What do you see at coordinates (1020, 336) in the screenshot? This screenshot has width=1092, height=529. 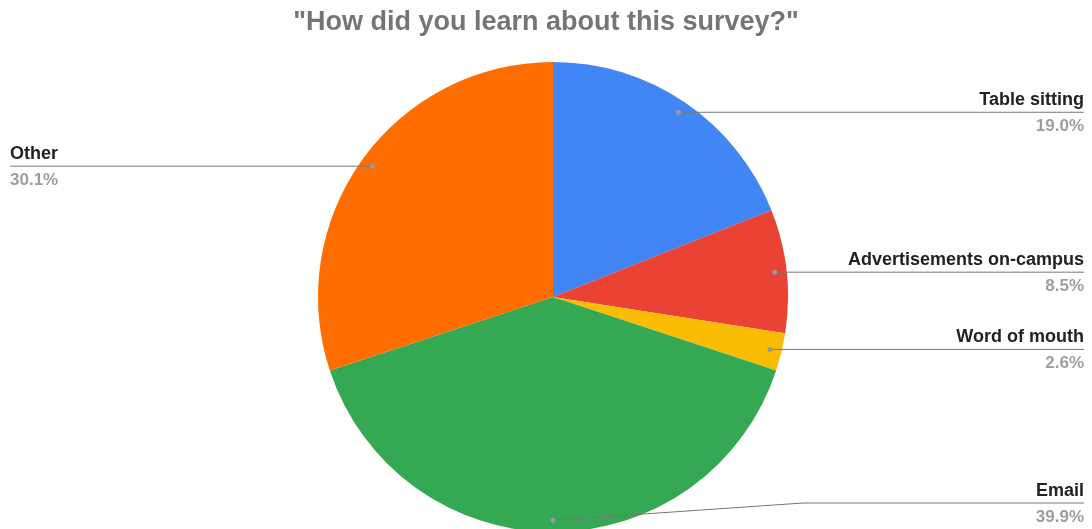 I see `slice-label: Word of mouth` at bounding box center [1020, 336].